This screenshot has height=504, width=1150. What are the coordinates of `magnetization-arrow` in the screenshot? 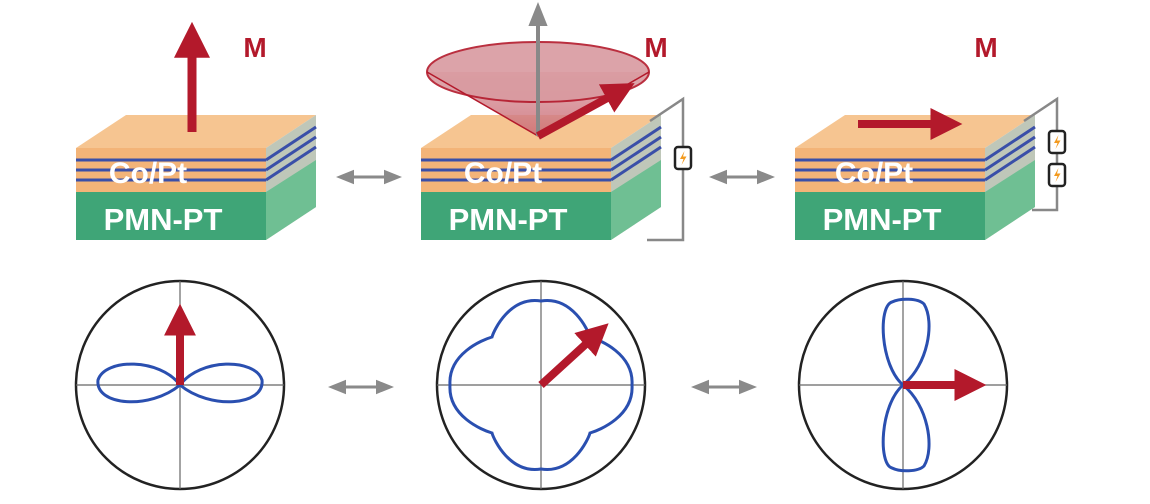 It's located at (585, 111).